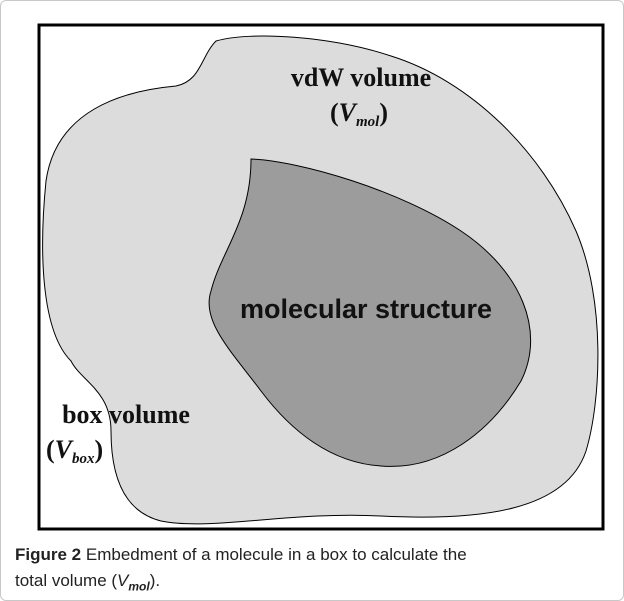 This screenshot has width=624, height=601. I want to click on molecule-label: molecular structure, so click(366, 309).